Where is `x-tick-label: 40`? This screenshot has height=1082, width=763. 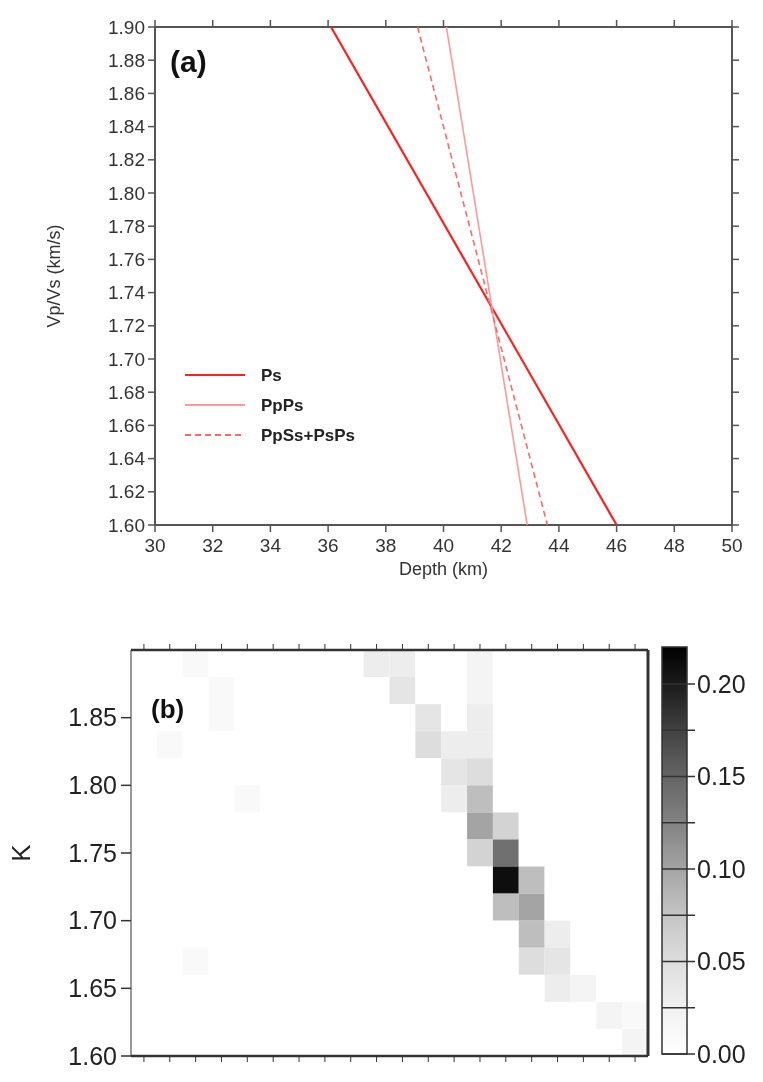
x-tick-label: 40 is located at coordinates (443, 545).